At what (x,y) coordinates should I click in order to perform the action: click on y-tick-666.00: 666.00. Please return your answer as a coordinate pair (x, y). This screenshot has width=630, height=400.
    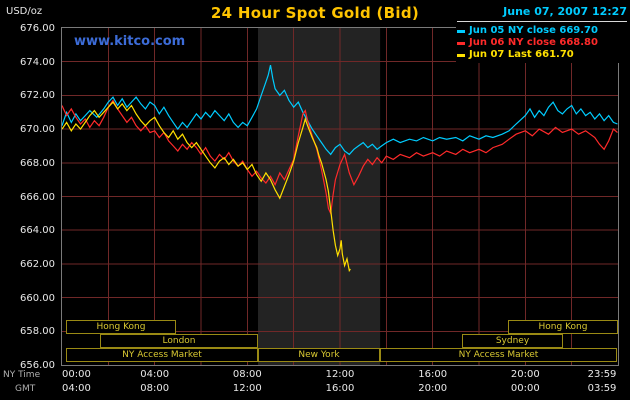
    Looking at the image, I should click on (37, 197).